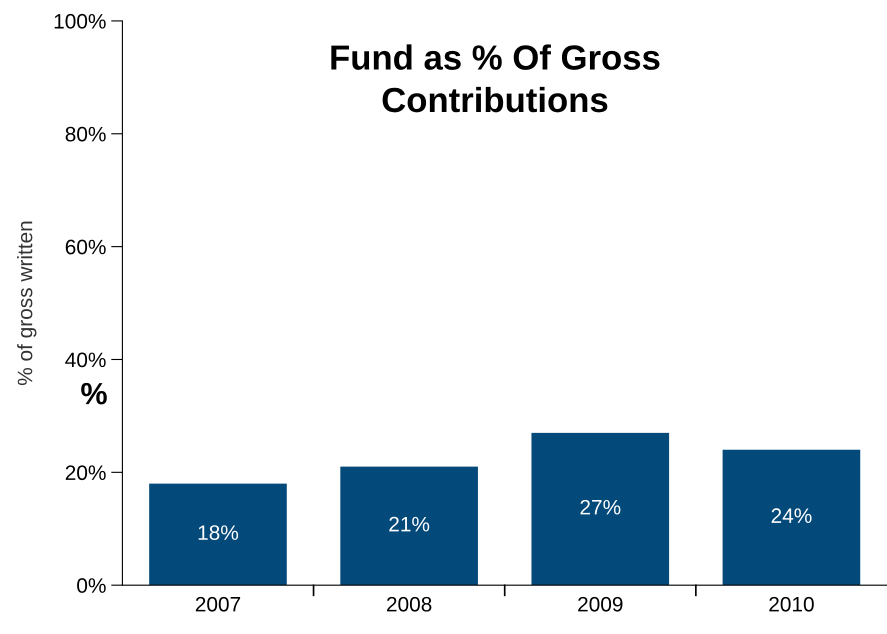  What do you see at coordinates (218, 532) in the screenshot?
I see `data-label: 18%` at bounding box center [218, 532].